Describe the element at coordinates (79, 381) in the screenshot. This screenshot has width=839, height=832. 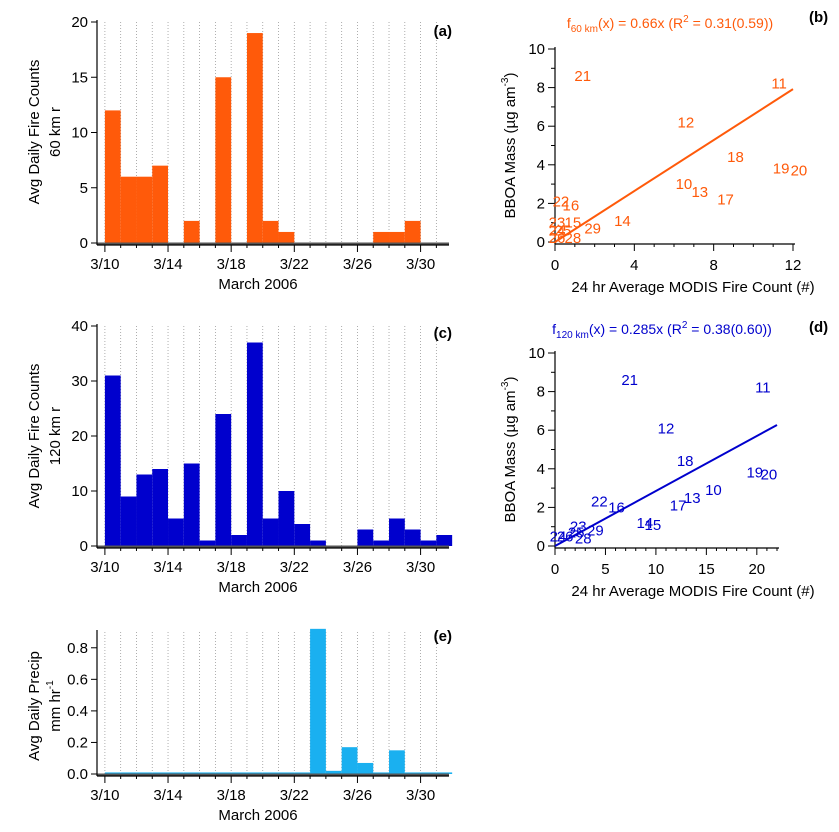
I see `y-tick-label: 30` at that location.